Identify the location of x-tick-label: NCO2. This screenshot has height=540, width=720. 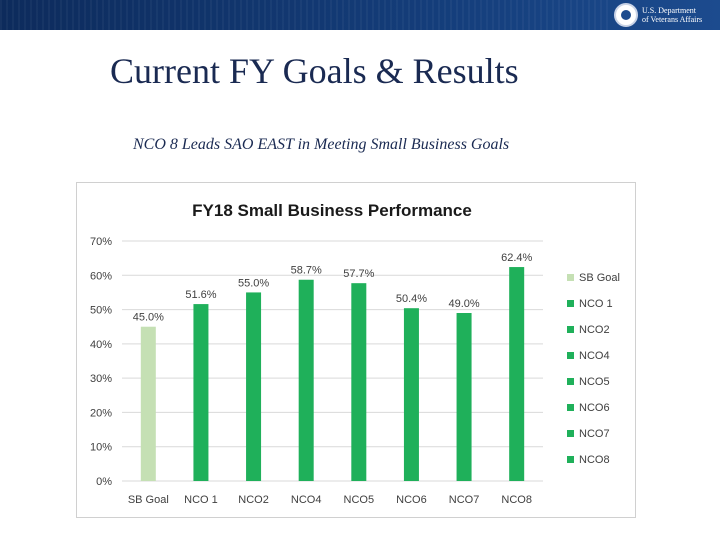
(253, 500).